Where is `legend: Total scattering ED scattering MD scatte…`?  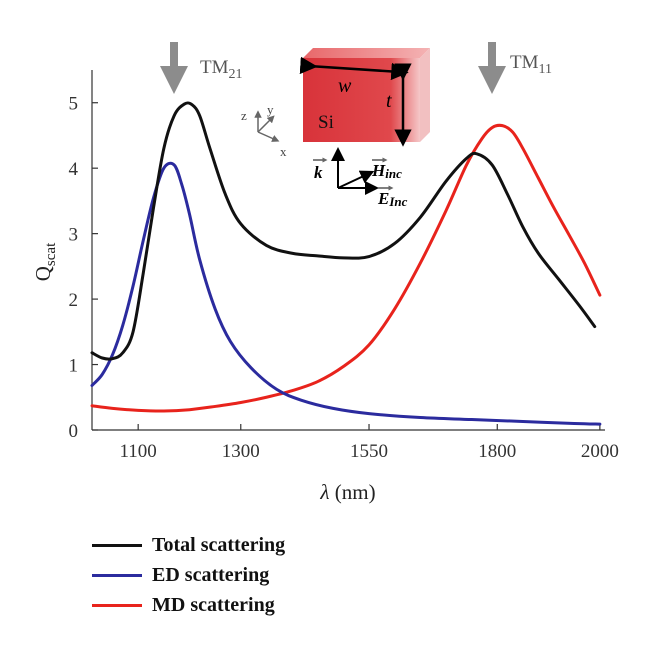 legend: Total scattering ED scattering MD scatte… is located at coordinates (188, 575).